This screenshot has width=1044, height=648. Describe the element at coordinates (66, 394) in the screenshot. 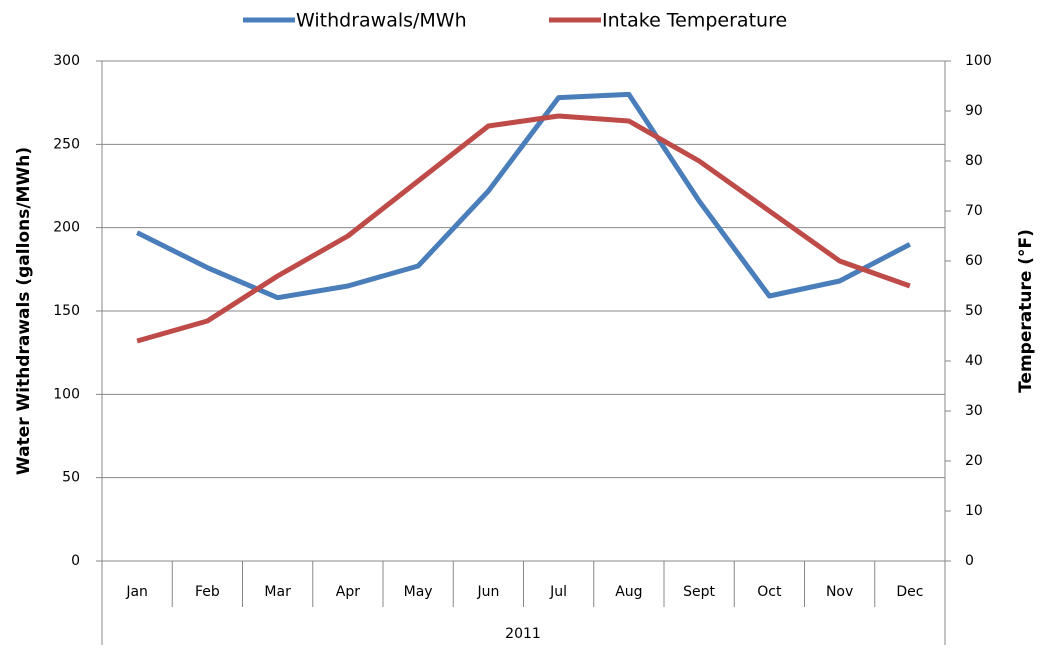

I see `y-tick-label: 100` at that location.